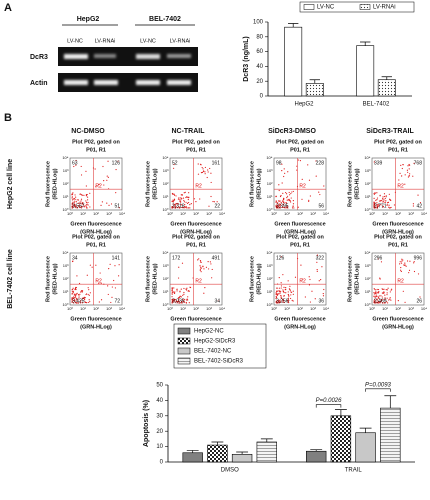 This screenshot has width=430, height=500. I want to click on plot-frame, so click(300, 184).